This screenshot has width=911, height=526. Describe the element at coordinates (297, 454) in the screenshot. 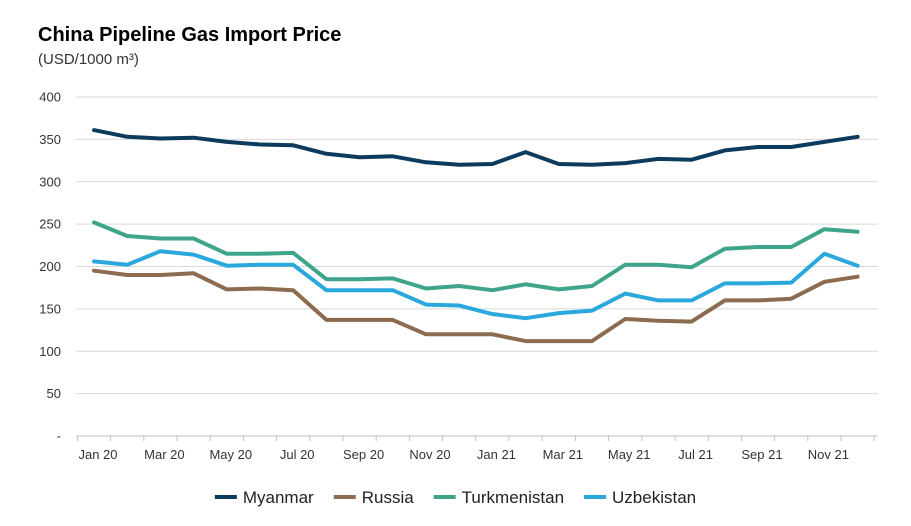

I see `x-tick-label: Jul 20` at that location.